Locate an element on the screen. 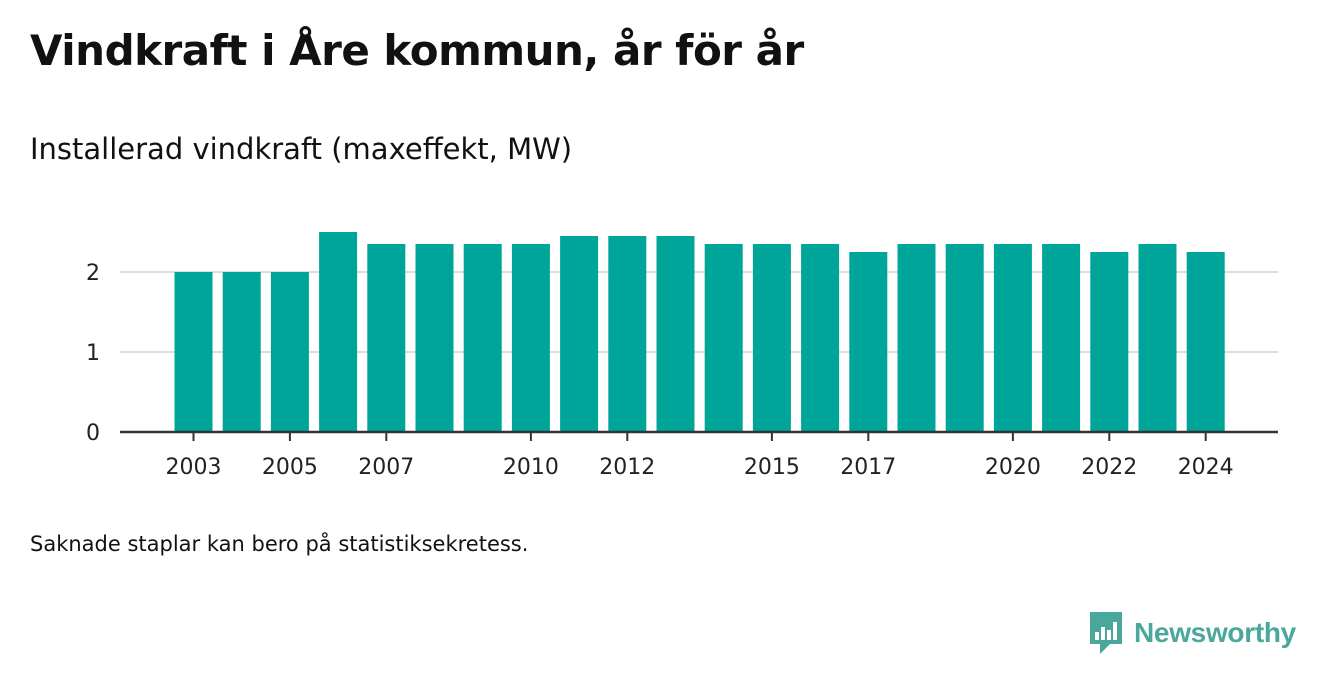 The width and height of the screenshot is (1340, 685). x-tick-label: 2003 is located at coordinates (194, 467).